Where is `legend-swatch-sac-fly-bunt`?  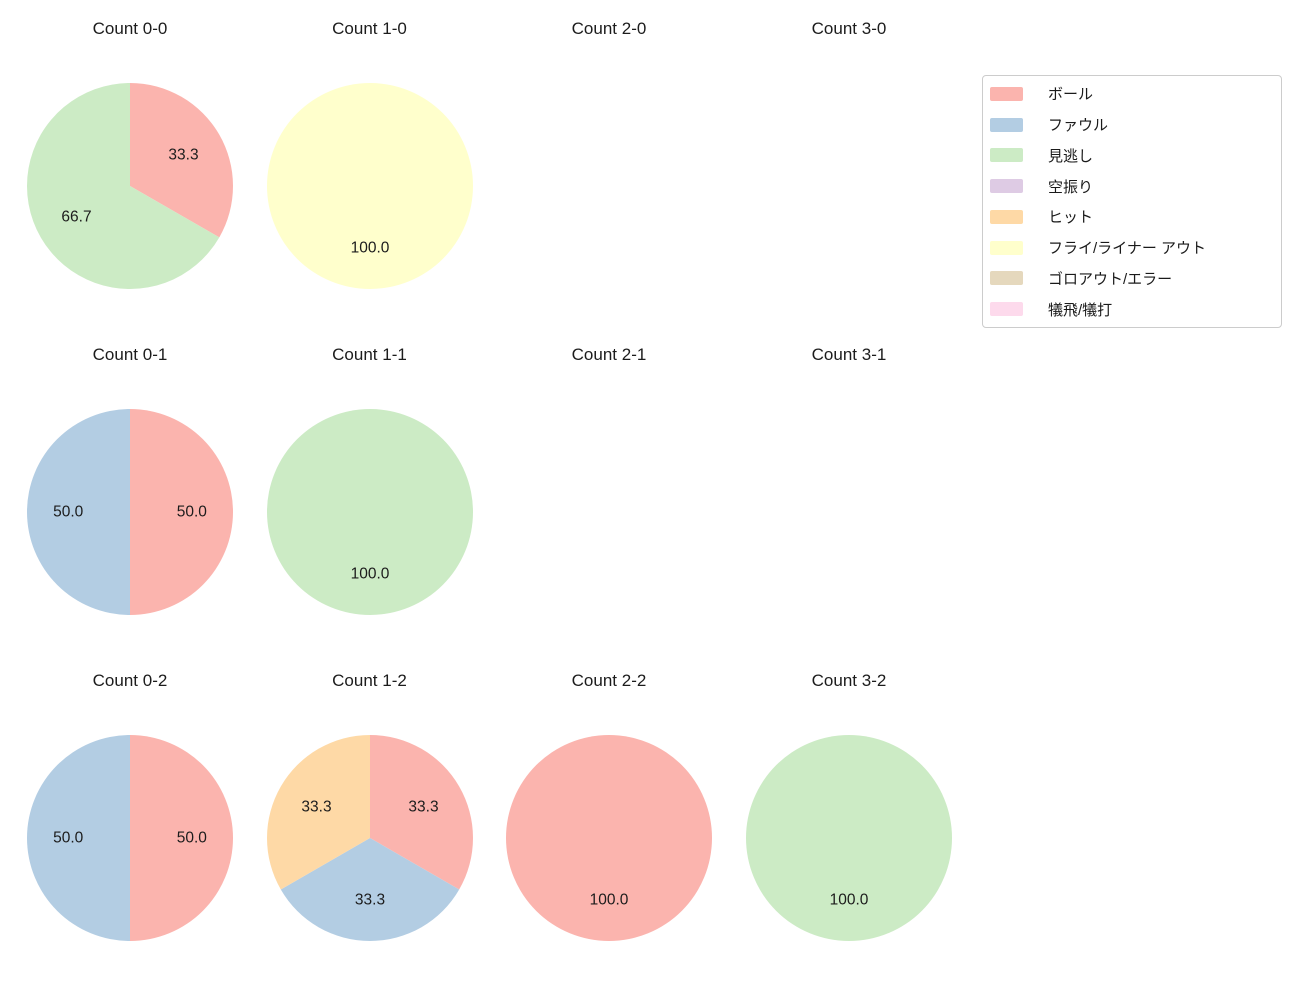 legend-swatch-sac-fly-bunt is located at coordinates (1006, 309).